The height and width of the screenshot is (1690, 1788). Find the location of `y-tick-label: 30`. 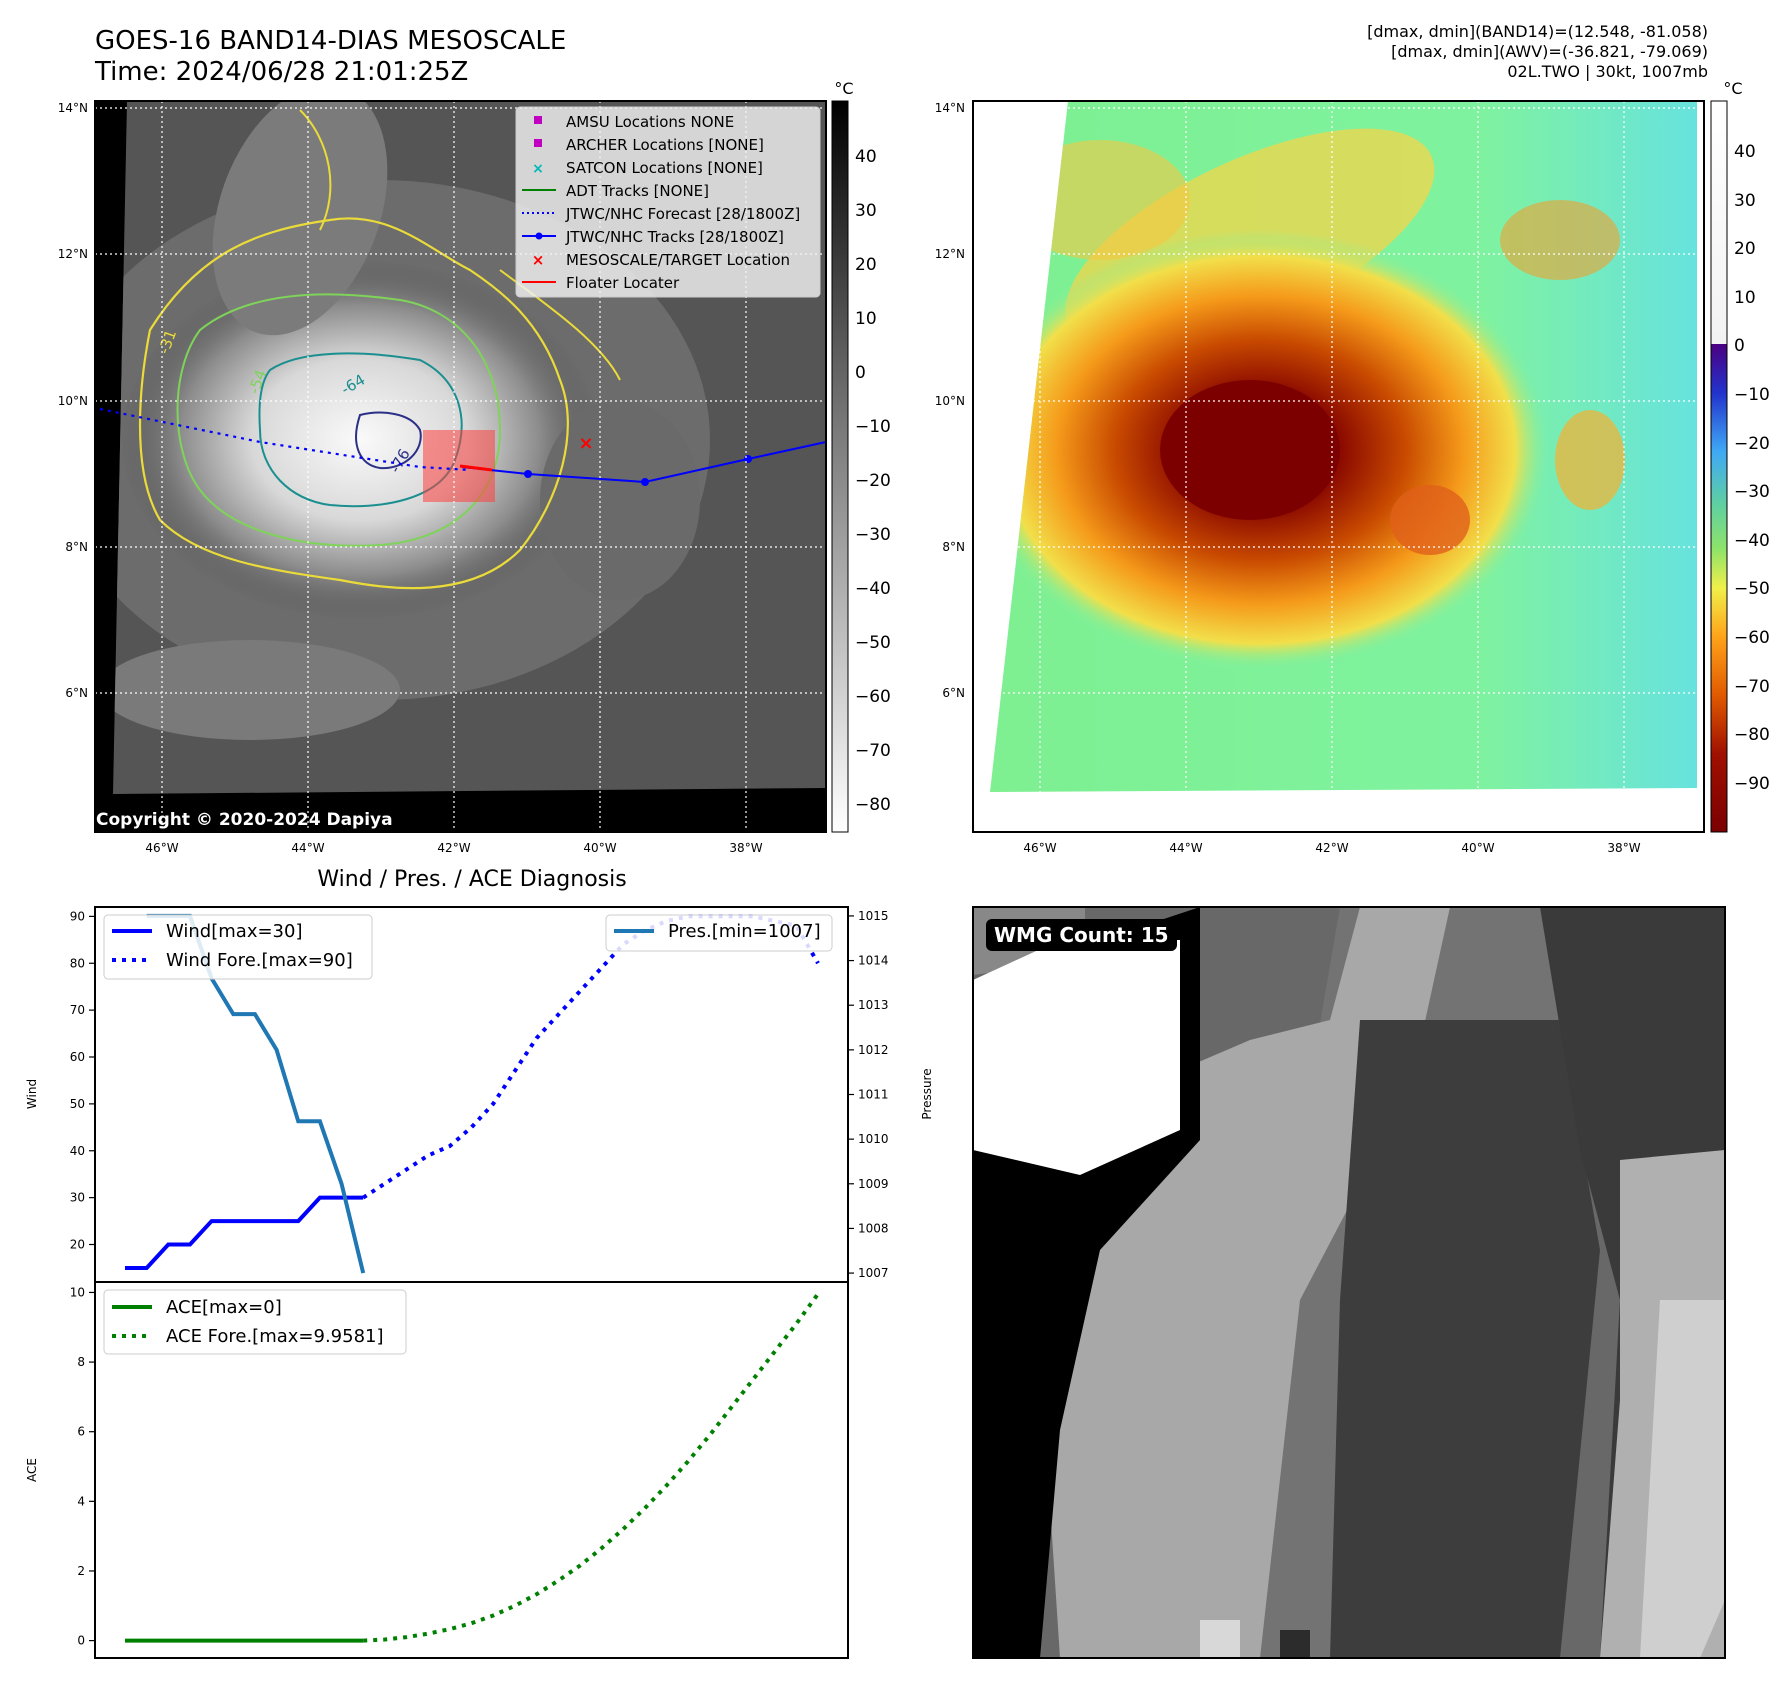

y-tick-label: 30 is located at coordinates (77, 1198).